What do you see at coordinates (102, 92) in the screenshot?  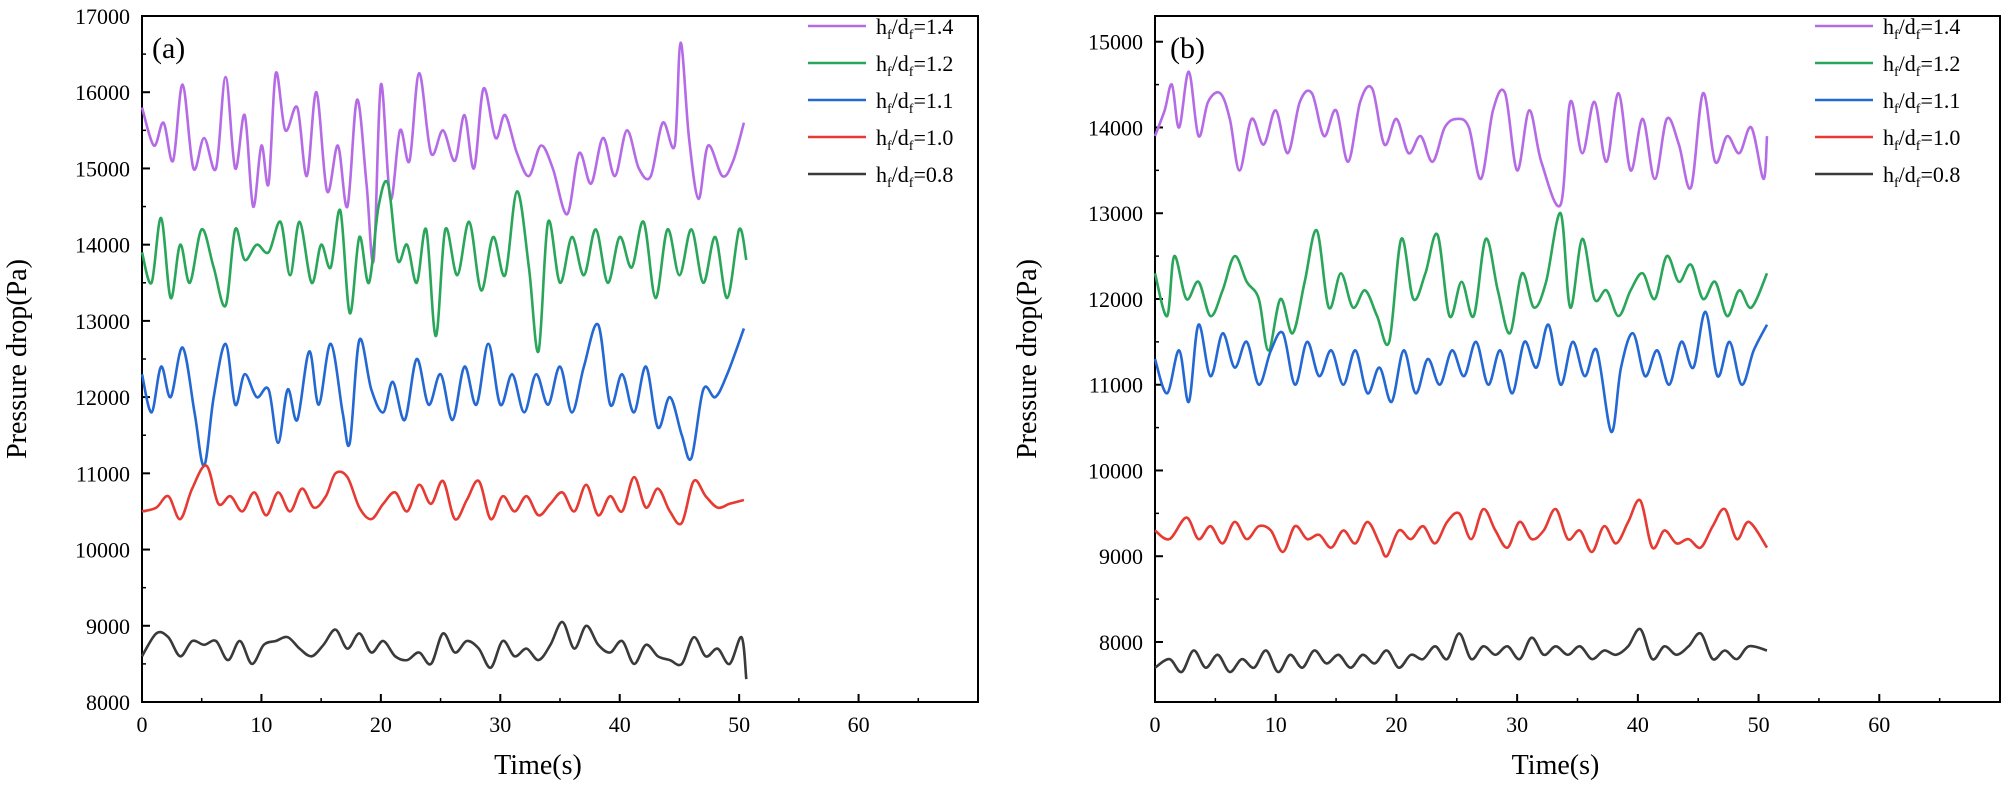 I see `y-tick-label: 16000` at bounding box center [102, 92].